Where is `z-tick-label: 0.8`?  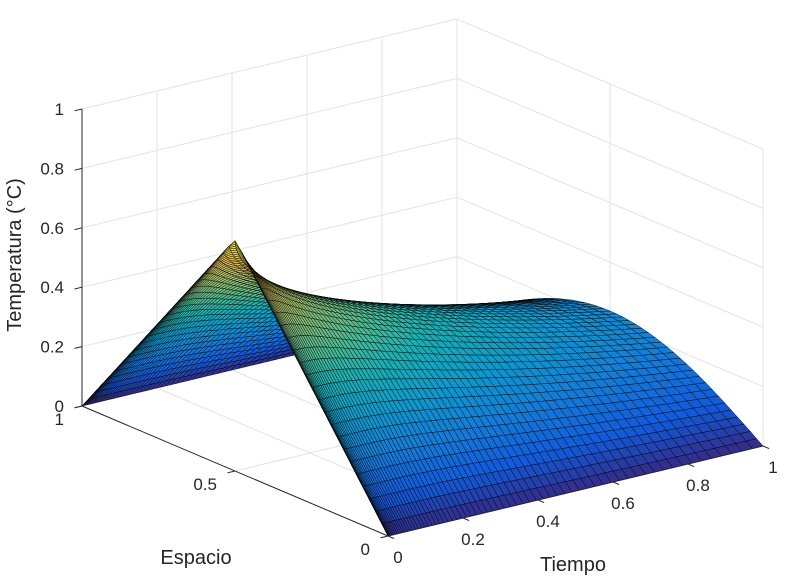 z-tick-label: 0.8 is located at coordinates (52, 168).